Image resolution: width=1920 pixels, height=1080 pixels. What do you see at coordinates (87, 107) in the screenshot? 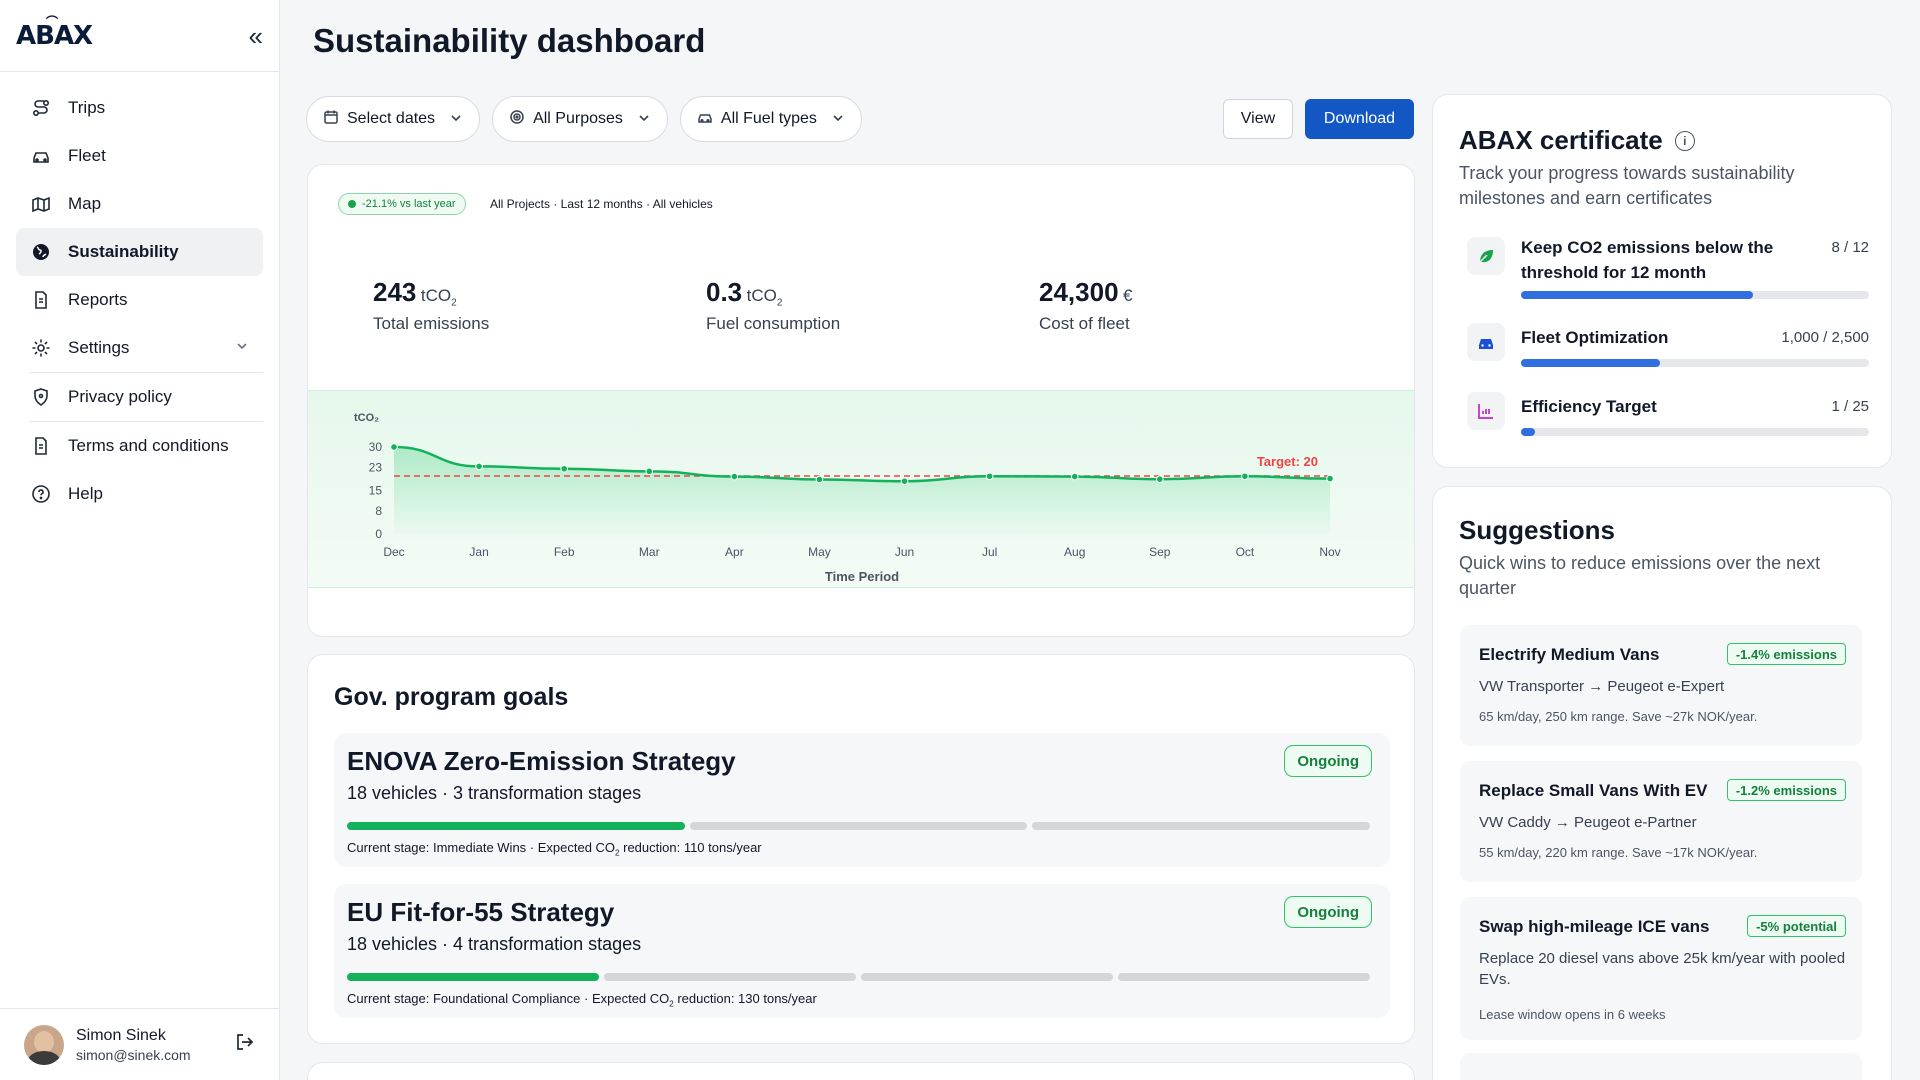
I see `sidebar-item-label: Trips` at bounding box center [87, 107].